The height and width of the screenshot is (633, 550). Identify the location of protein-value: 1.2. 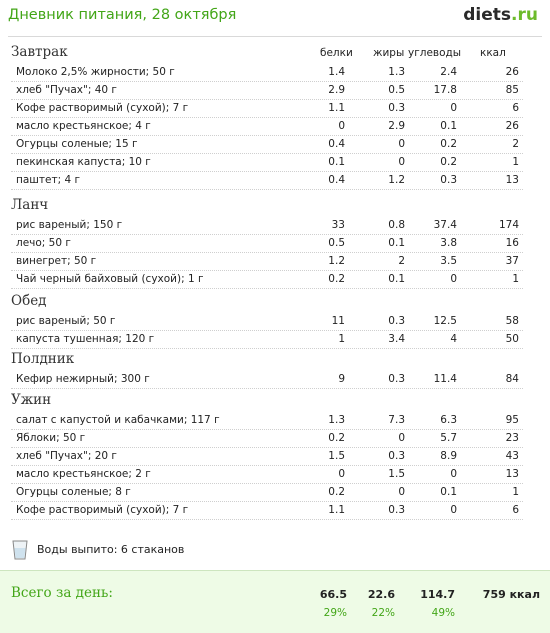
(336, 261).